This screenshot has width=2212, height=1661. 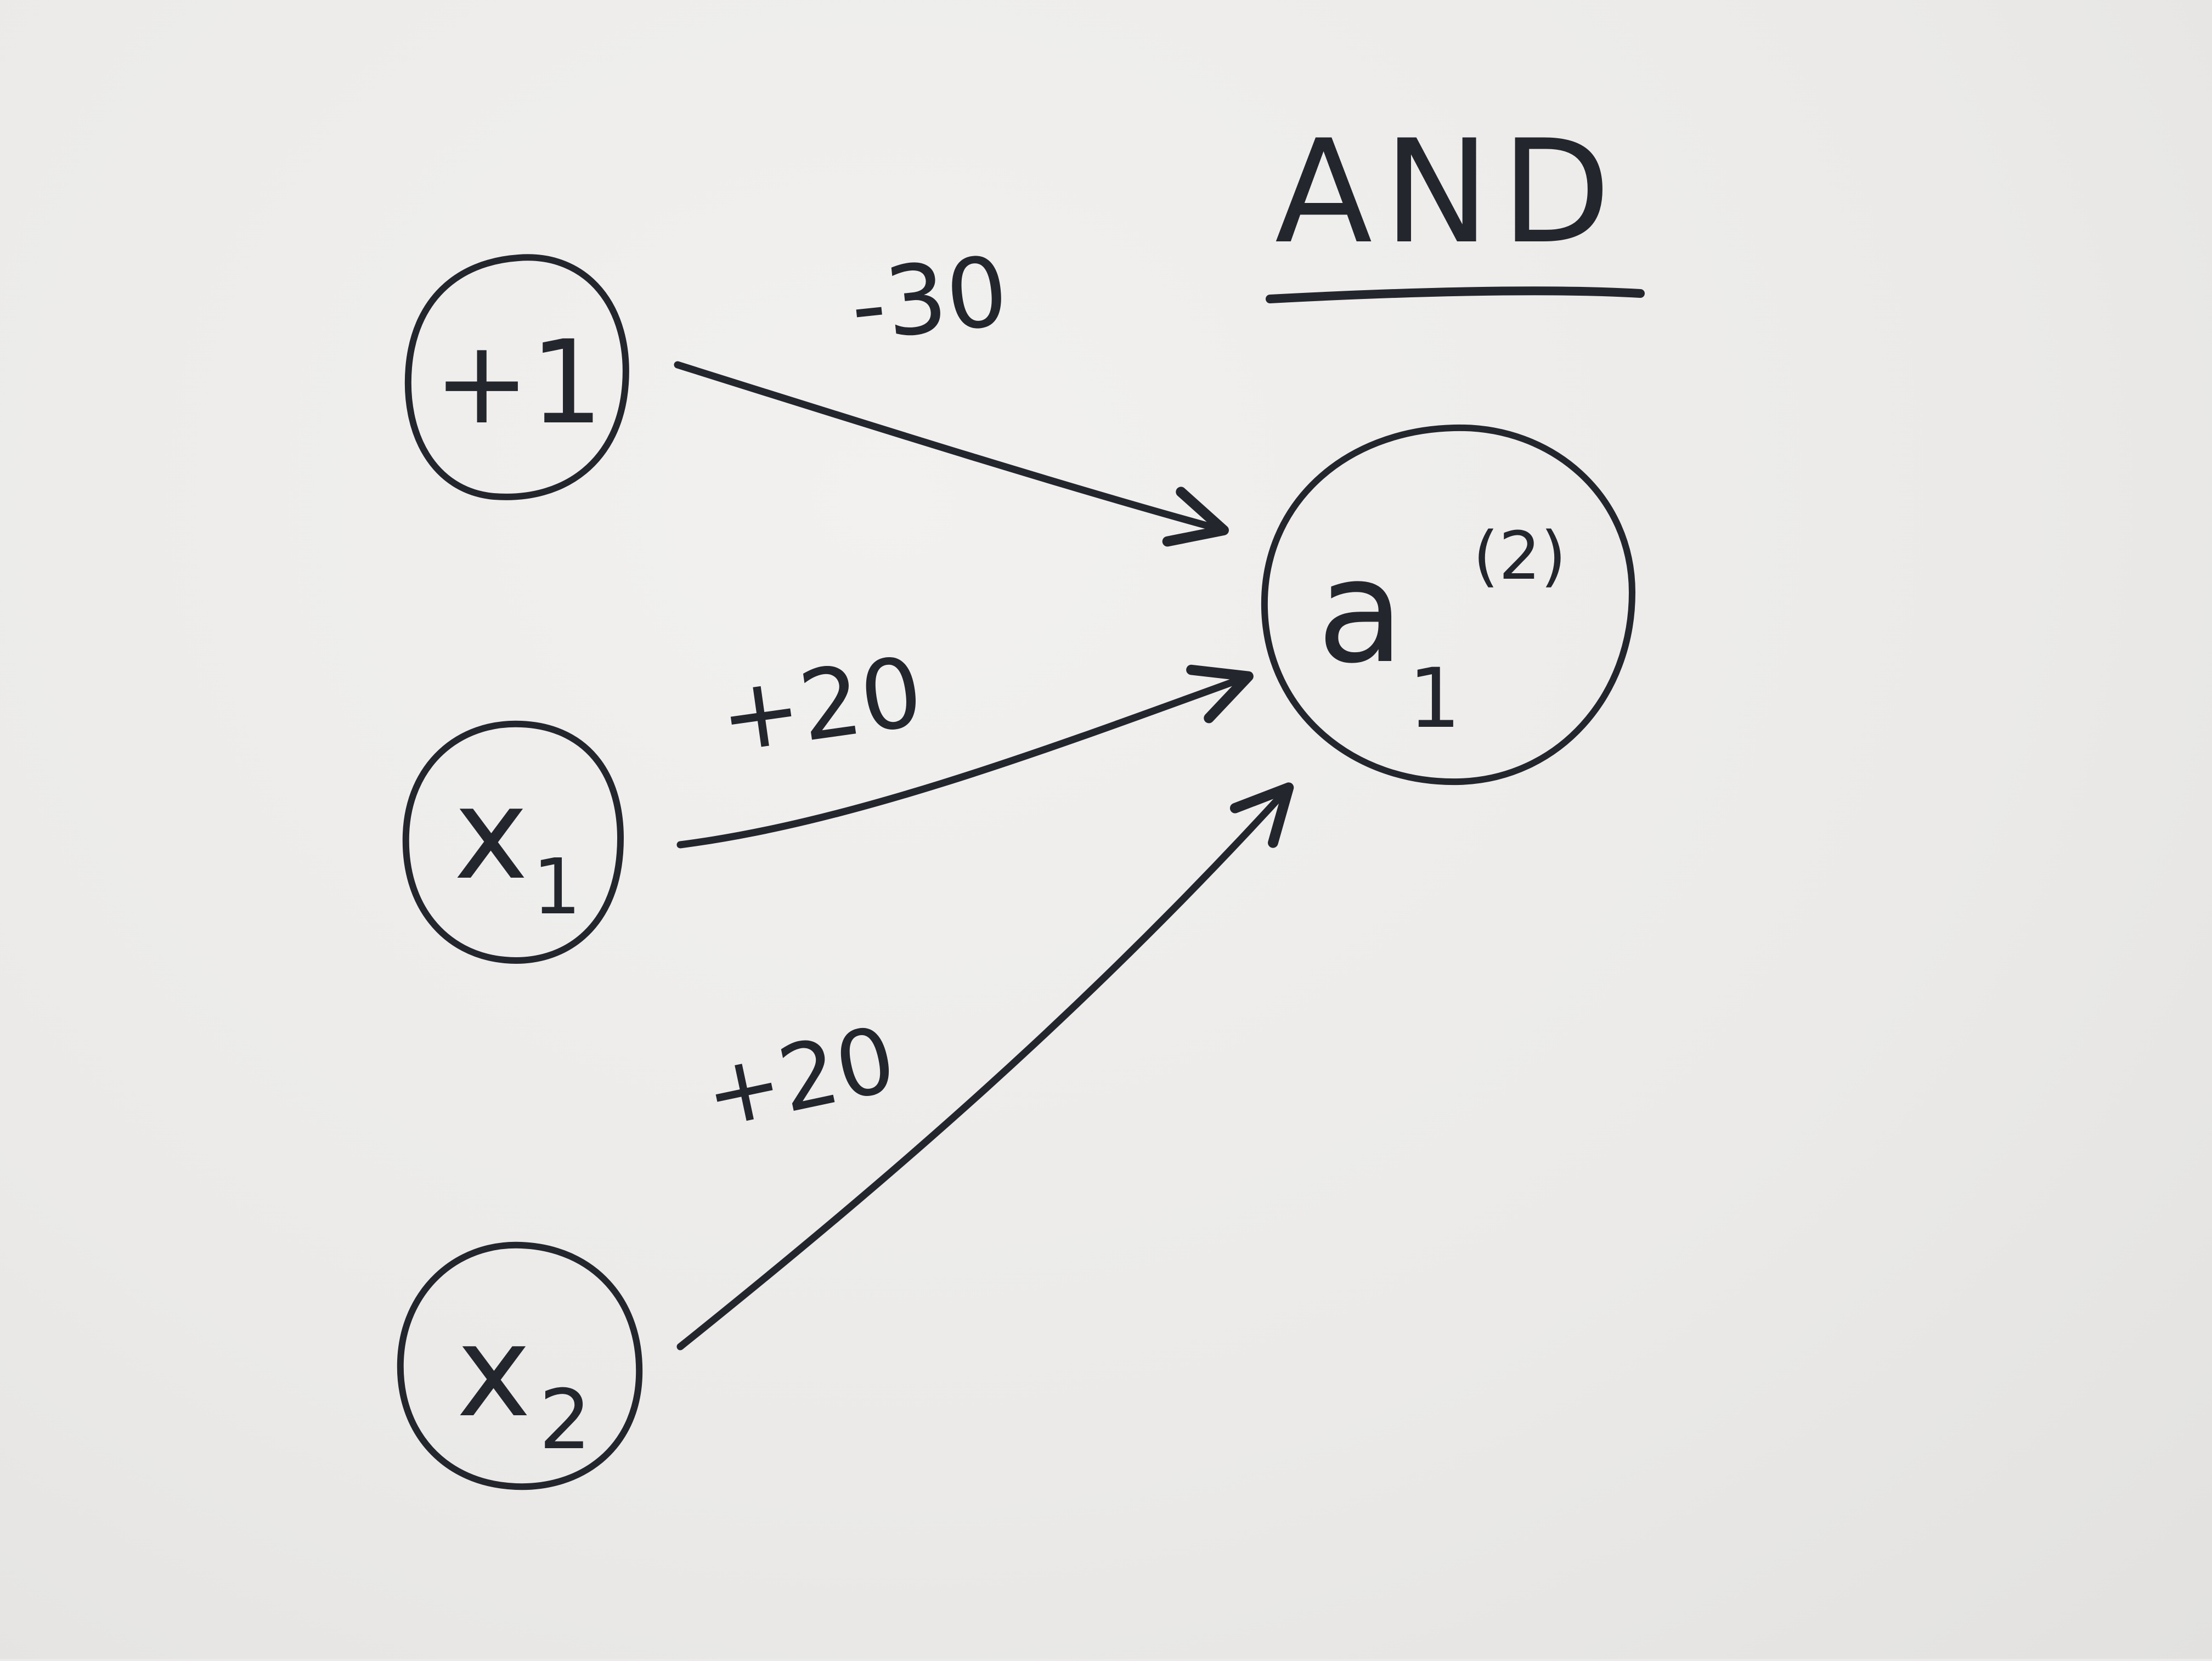 I want to click on input-node-x2-subscript: 2, so click(x=565, y=1420).